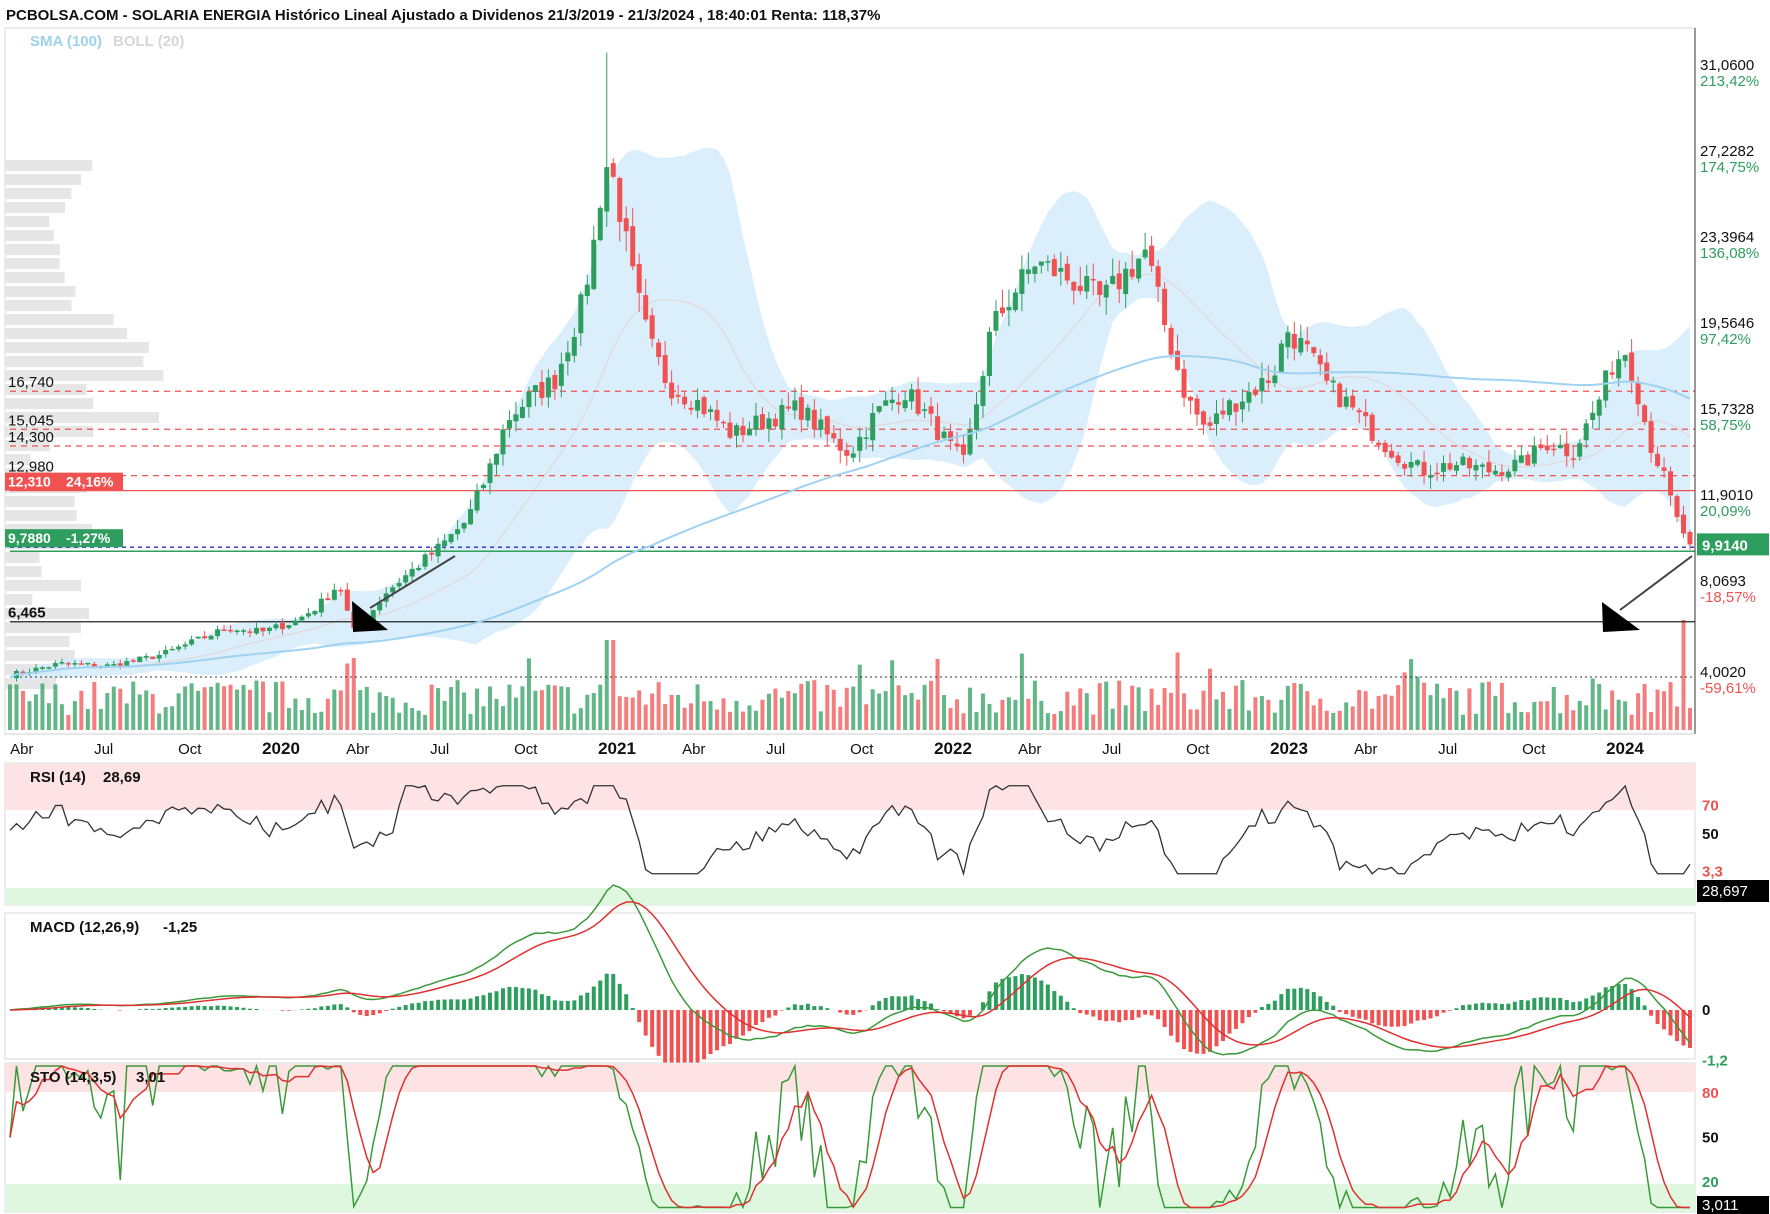 The width and height of the screenshot is (1770, 1214). Describe the element at coordinates (886, 834) in the screenshot. I see `rsi-panel: 70 50 28,697` at that location.